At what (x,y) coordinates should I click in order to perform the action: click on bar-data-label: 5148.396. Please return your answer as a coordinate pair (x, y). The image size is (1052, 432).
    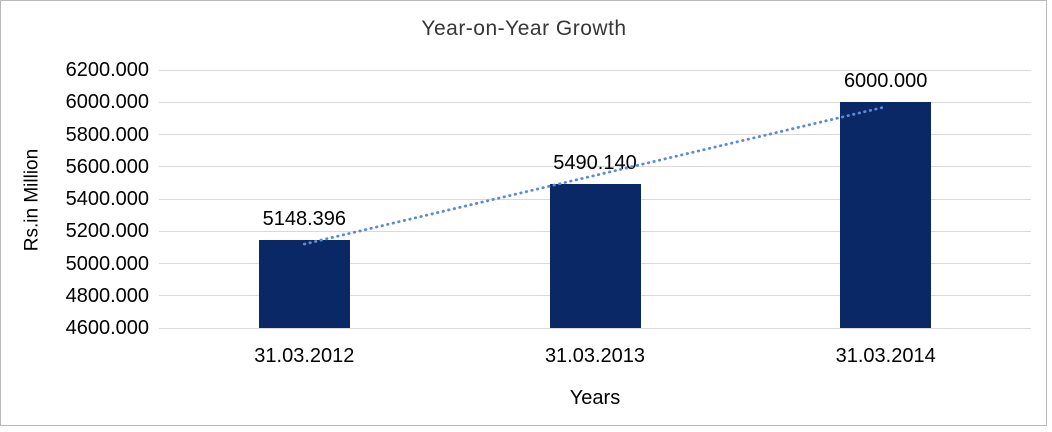
    Looking at the image, I should click on (304, 218).